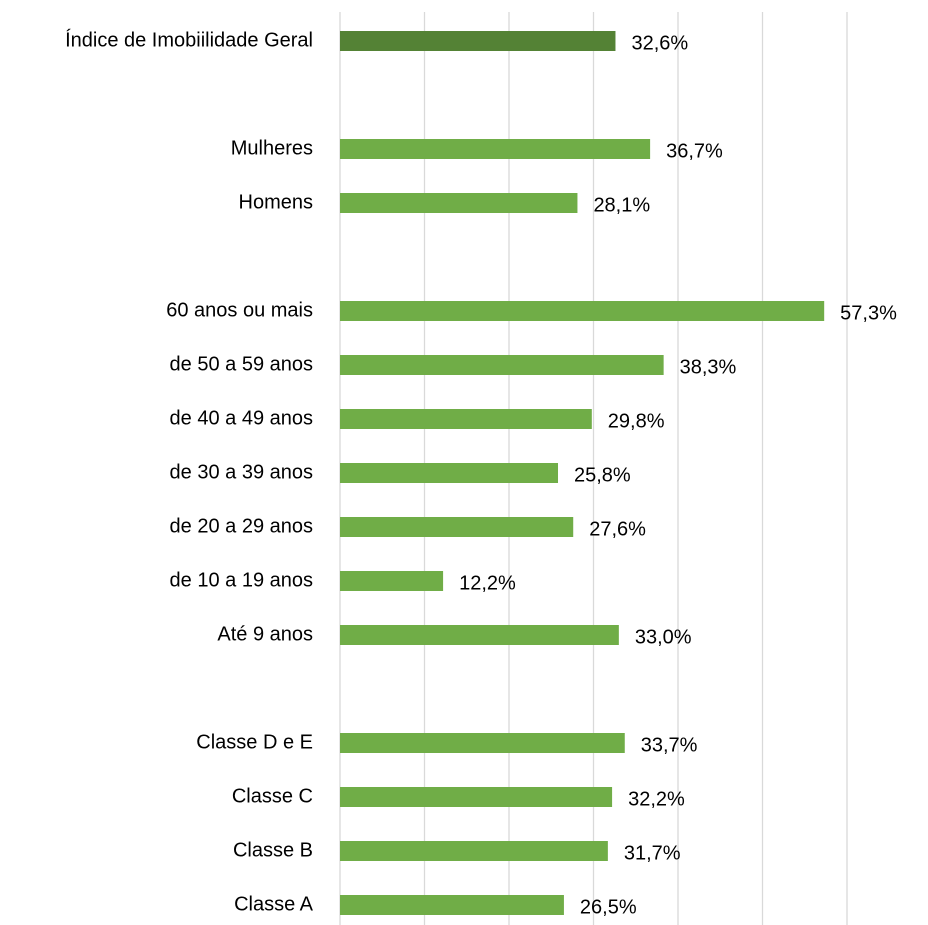 Image resolution: width=928 pixels, height=925 pixels. What do you see at coordinates (241, 418) in the screenshot?
I see `y-tick-label: de 40 a 49 anos` at bounding box center [241, 418].